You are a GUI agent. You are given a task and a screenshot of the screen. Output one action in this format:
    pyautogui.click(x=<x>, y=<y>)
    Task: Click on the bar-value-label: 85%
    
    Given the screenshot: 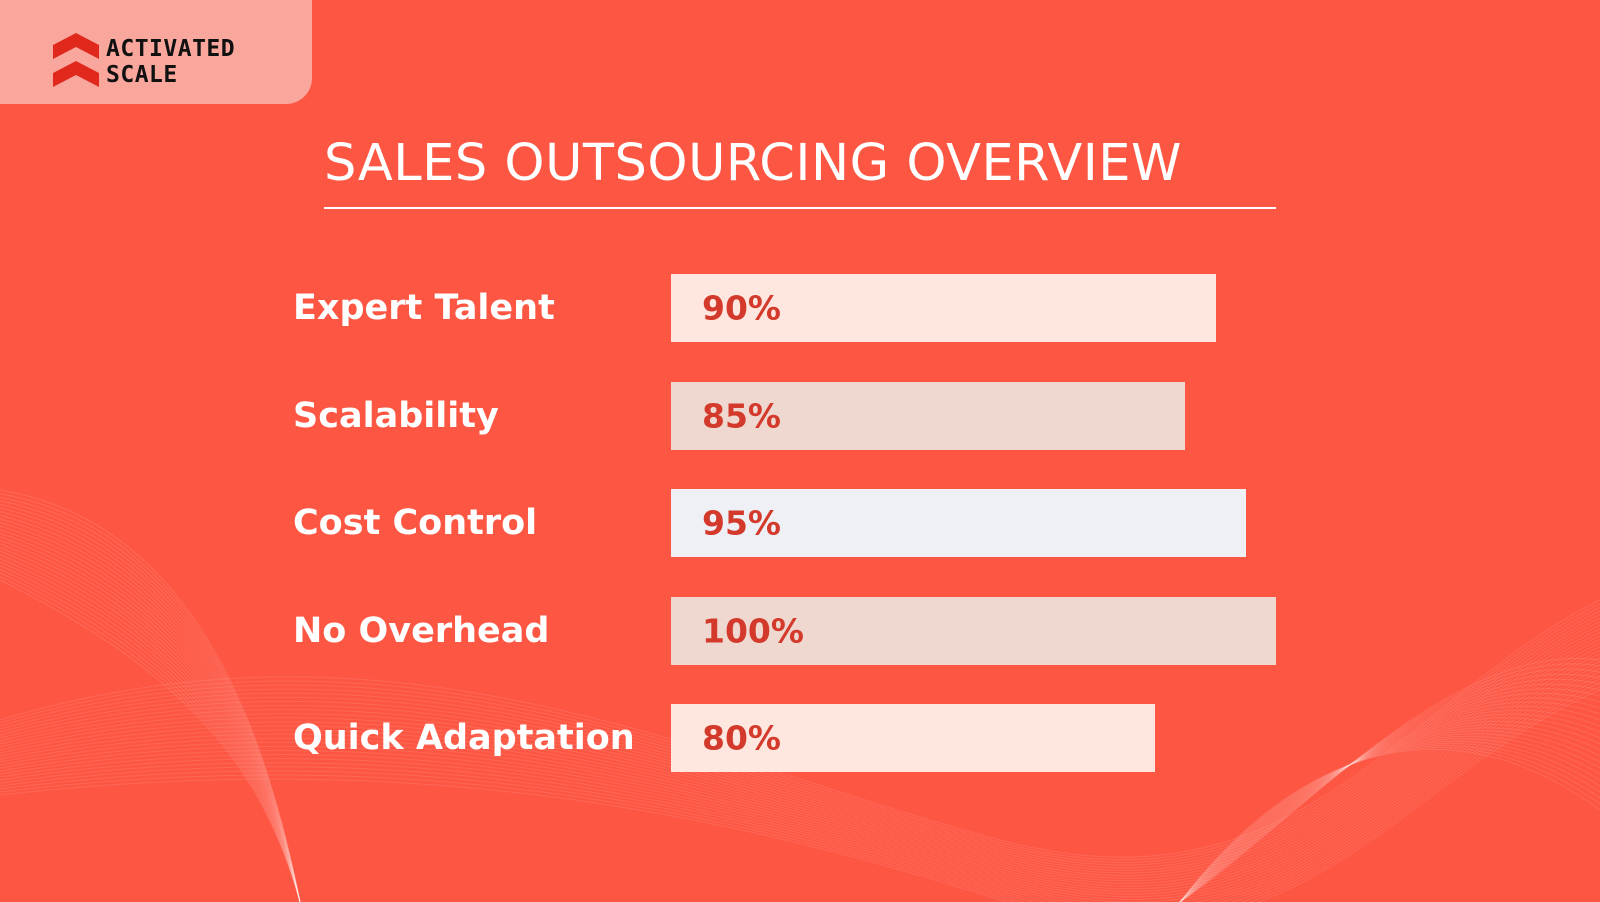 What is the action you would take?
    pyautogui.click(x=741, y=415)
    